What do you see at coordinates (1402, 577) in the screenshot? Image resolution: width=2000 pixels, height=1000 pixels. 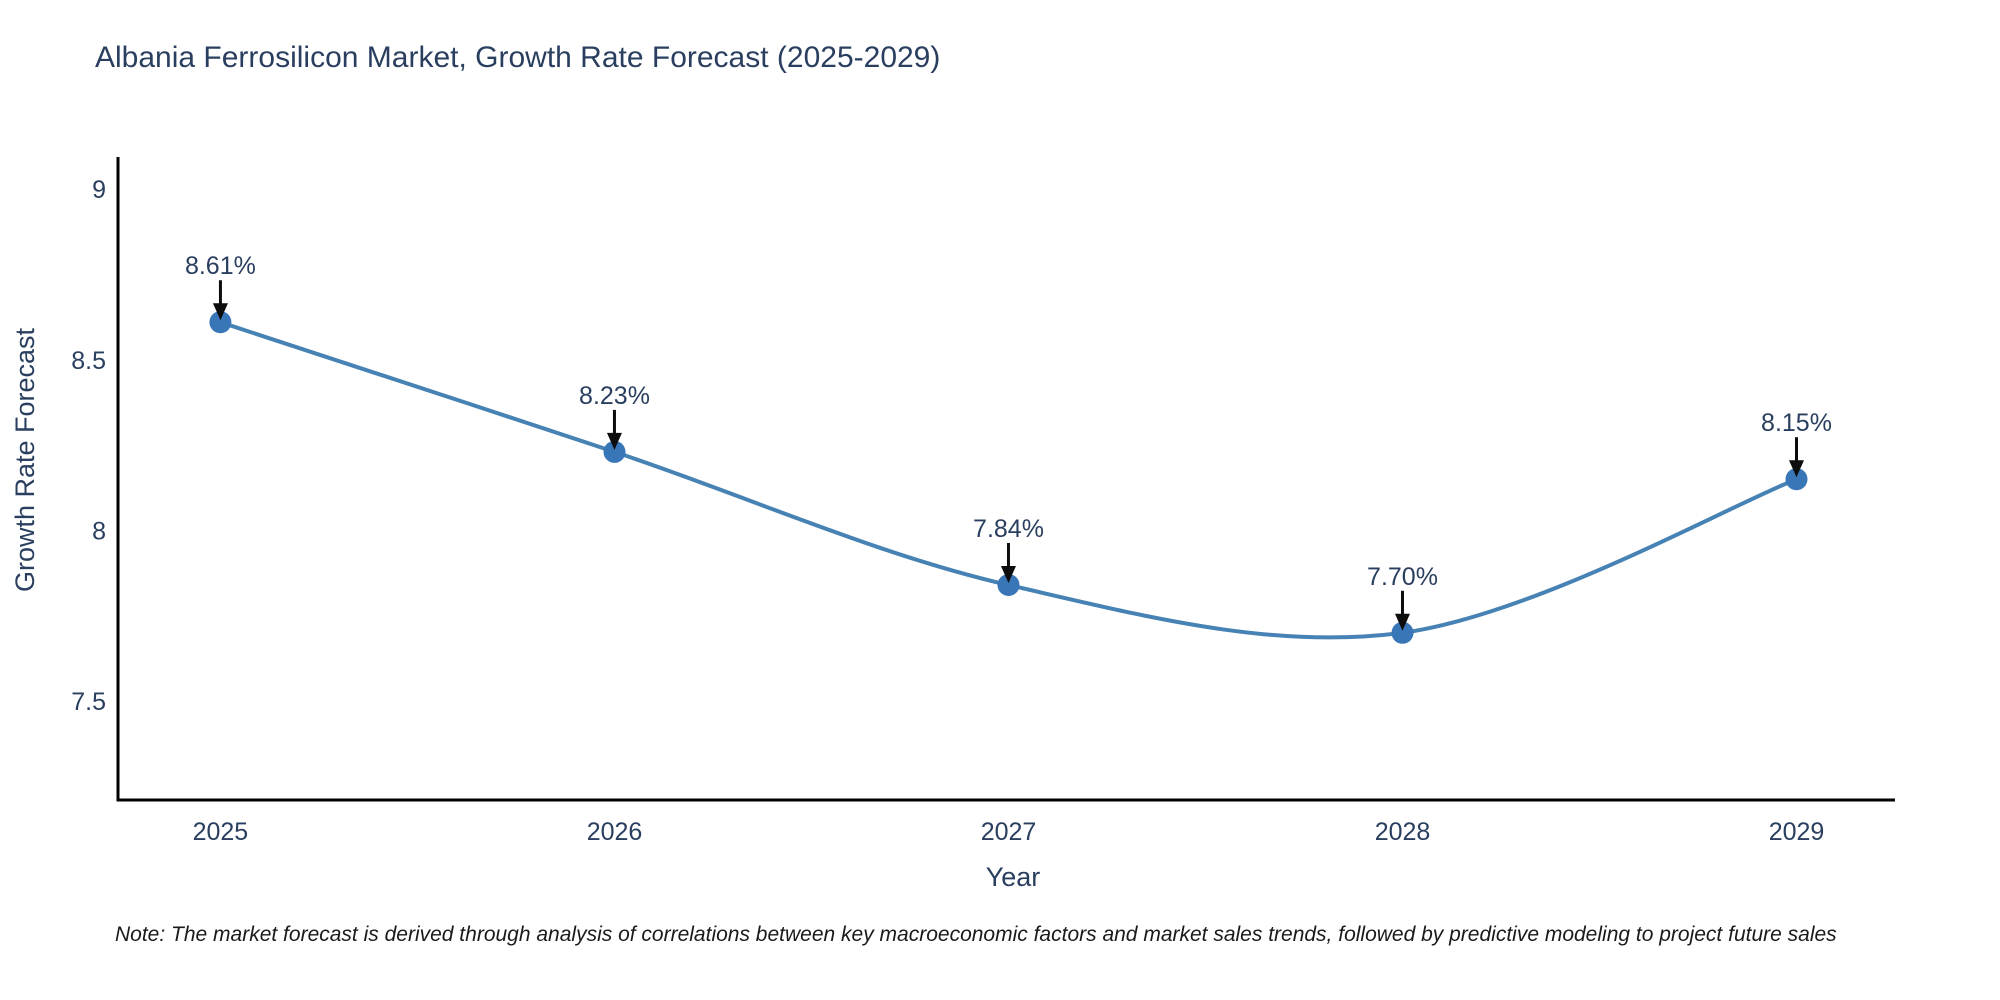 I see `data-label-2028: 7.70%` at bounding box center [1402, 577].